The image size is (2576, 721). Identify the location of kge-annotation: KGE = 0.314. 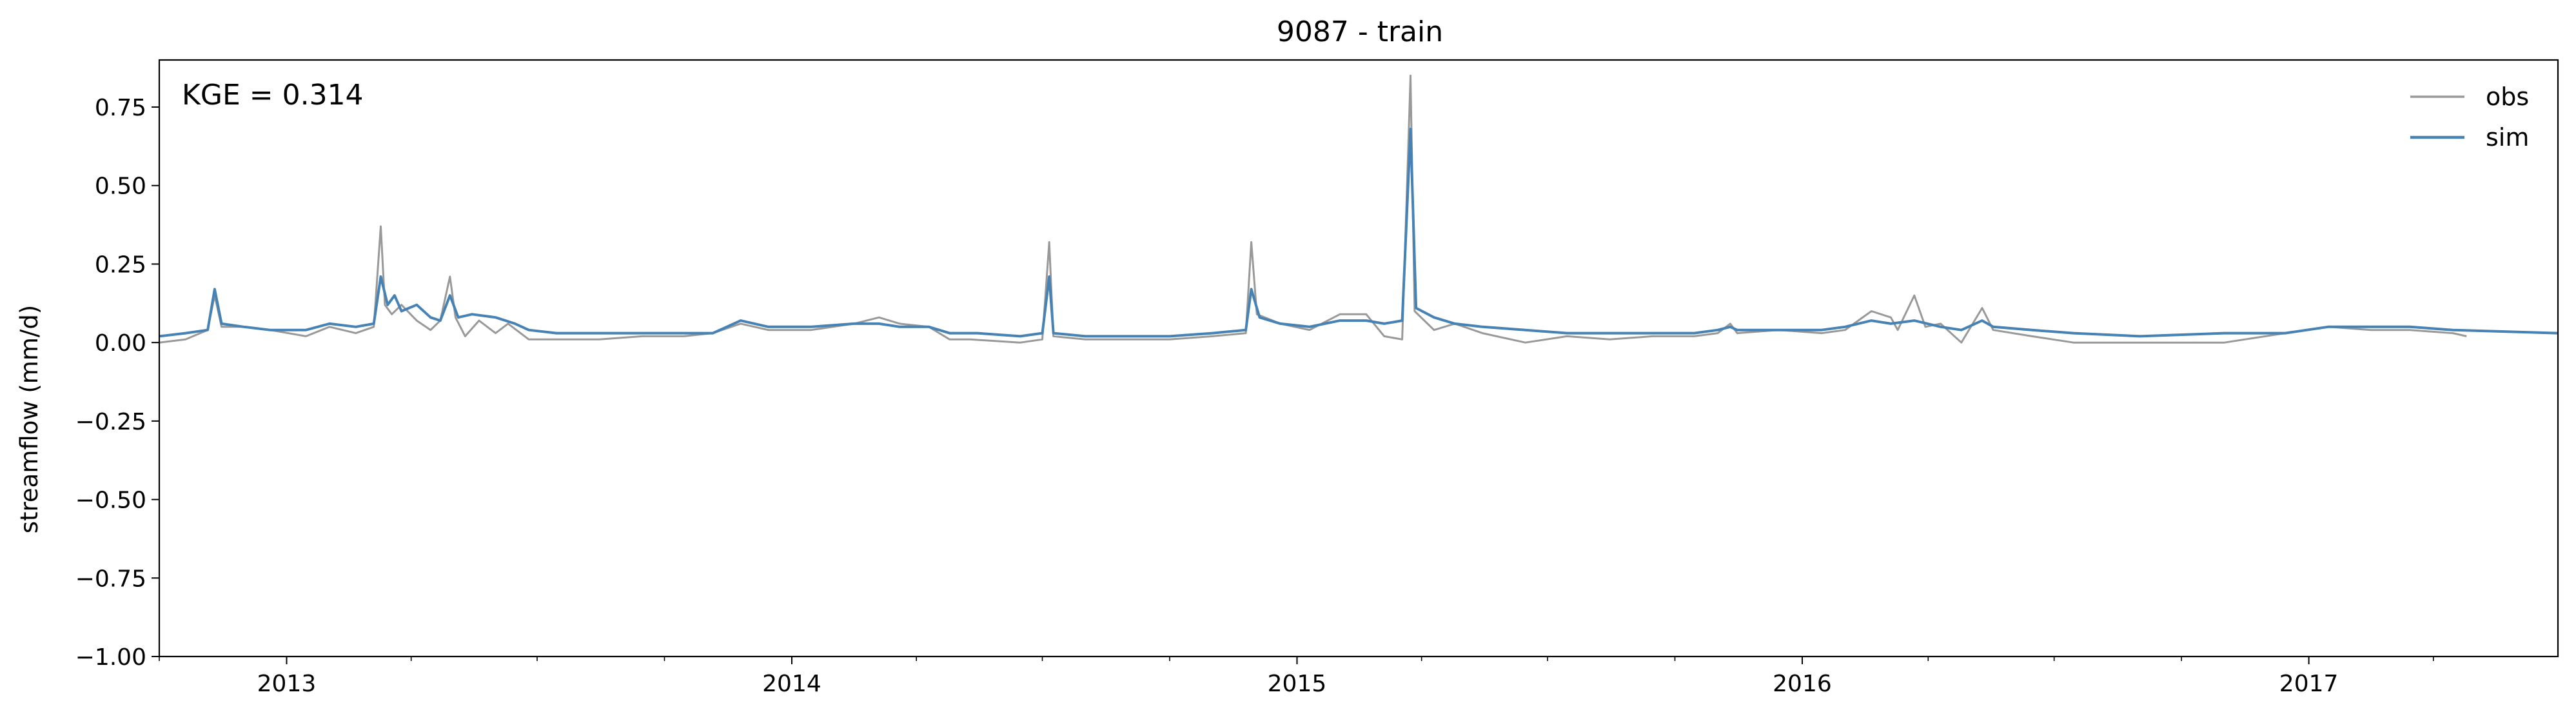
(273, 95).